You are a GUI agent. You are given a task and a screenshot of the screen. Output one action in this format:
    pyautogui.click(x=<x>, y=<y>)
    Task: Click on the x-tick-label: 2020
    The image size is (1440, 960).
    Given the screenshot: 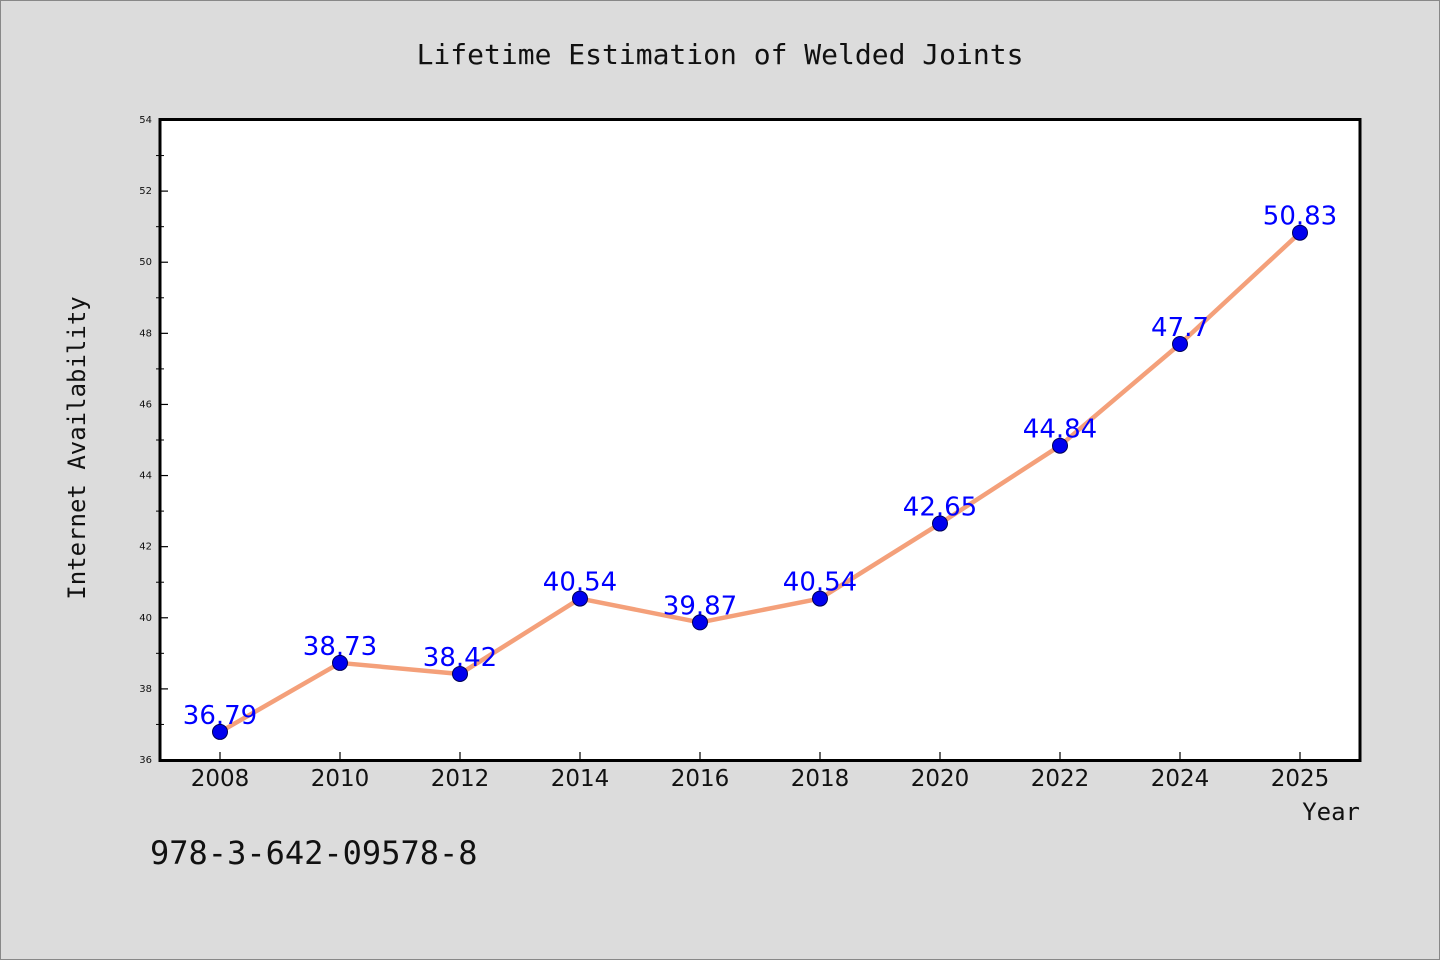 What is the action you would take?
    pyautogui.click(x=940, y=779)
    